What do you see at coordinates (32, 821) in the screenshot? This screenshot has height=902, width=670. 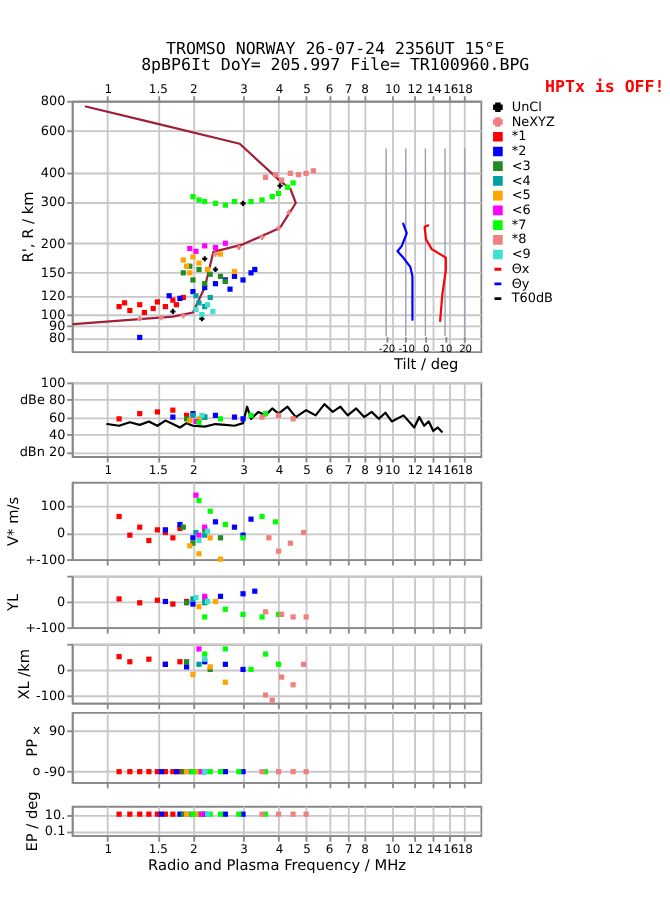 I see `y-axis-title: EP / deg` at bounding box center [32, 821].